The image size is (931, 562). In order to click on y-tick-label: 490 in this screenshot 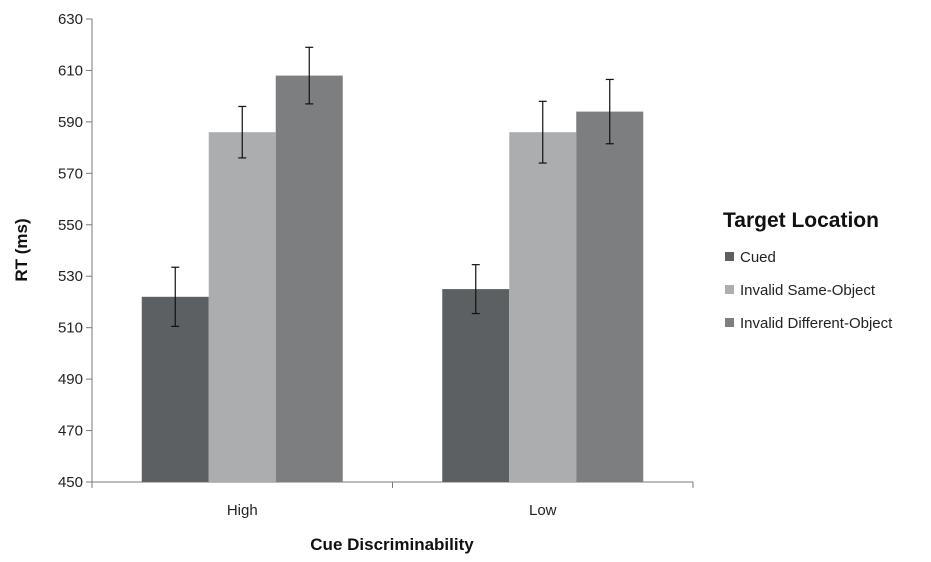, I will do `click(70, 379)`.